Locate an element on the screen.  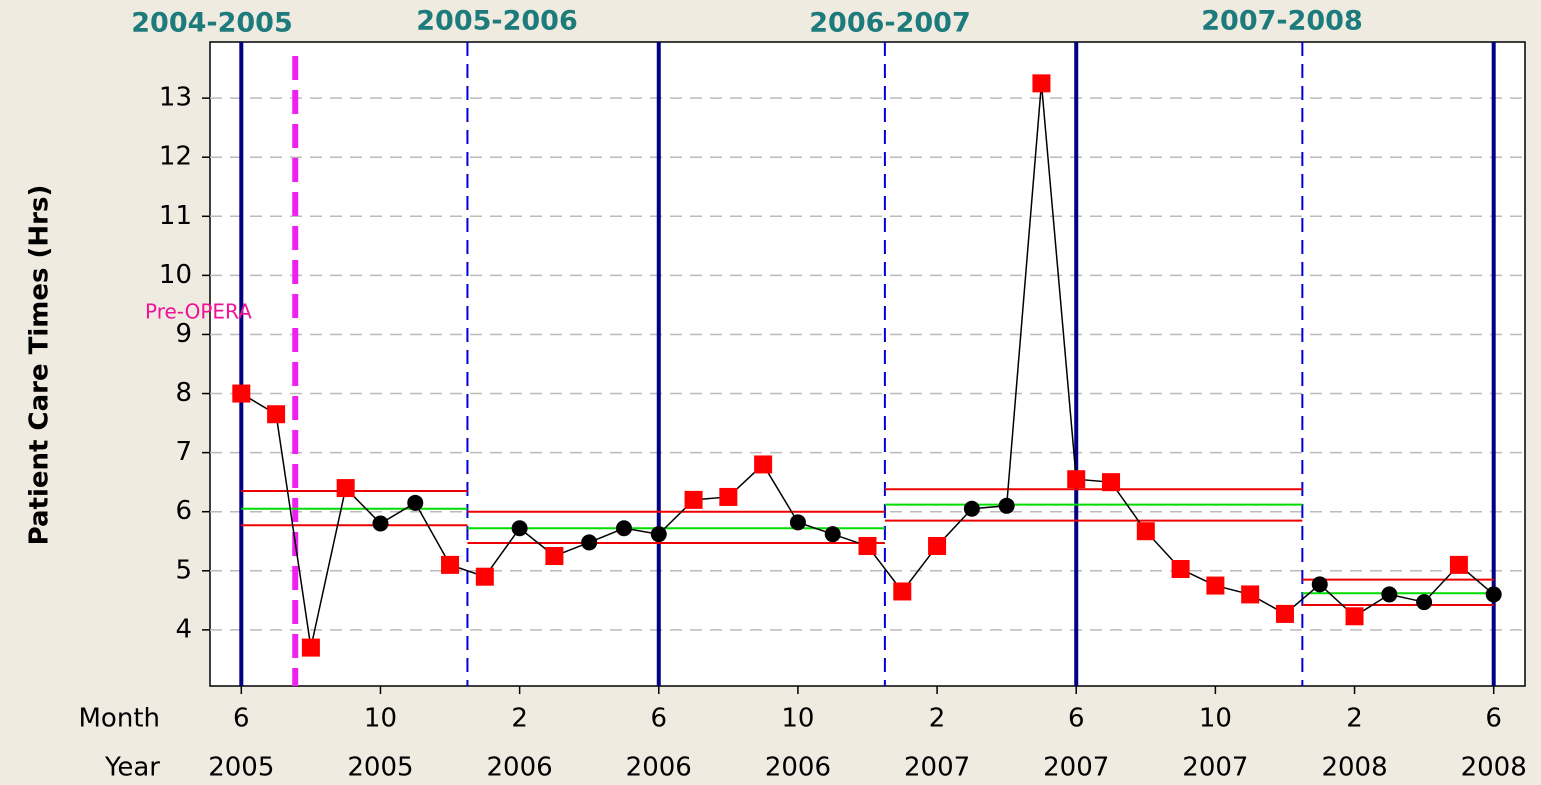
y-tick-label: 5 is located at coordinates (183, 570).